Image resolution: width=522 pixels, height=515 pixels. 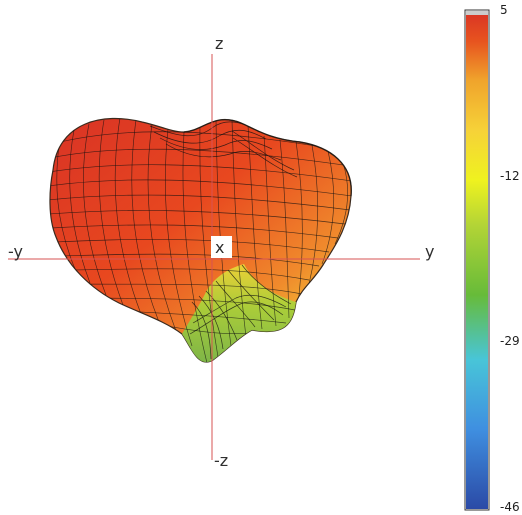 I want to click on surface-outline-shadow, so click(x=267, y=157).